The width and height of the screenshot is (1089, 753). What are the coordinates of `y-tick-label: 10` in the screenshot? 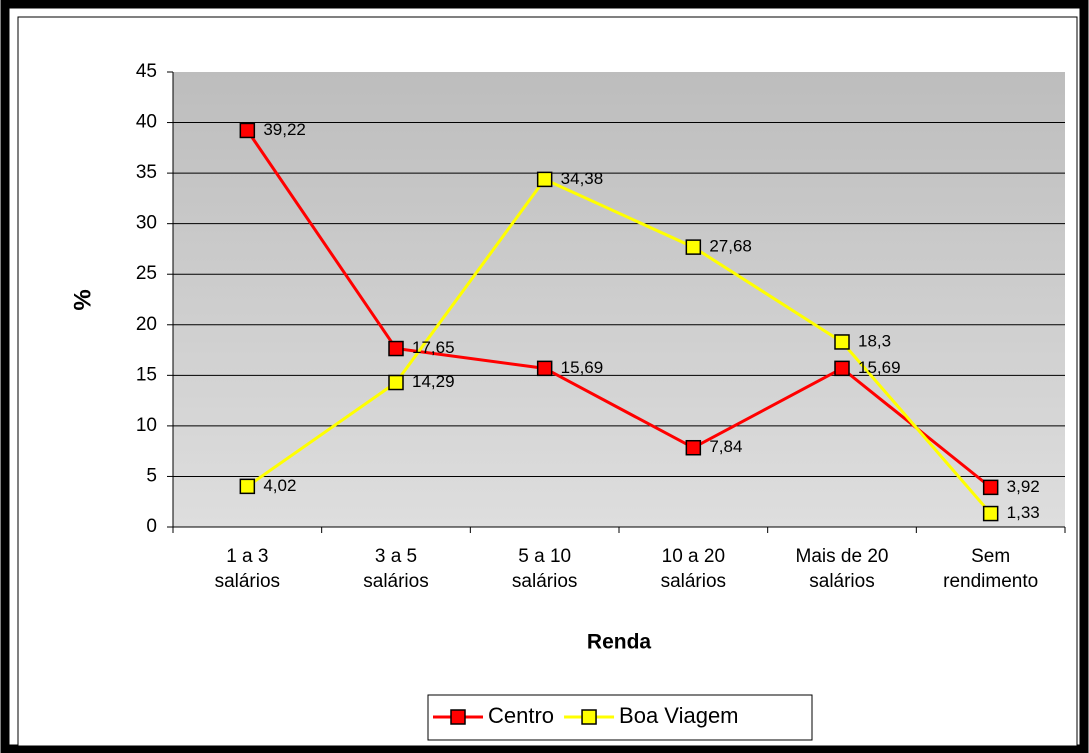 It's located at (146, 425).